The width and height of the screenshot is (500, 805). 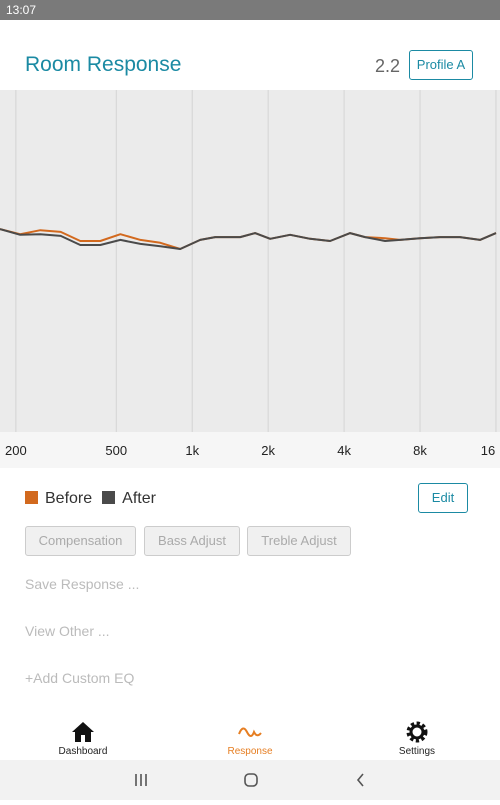 What do you see at coordinates (80, 678) in the screenshot?
I see `link: +Add Custom EQ` at bounding box center [80, 678].